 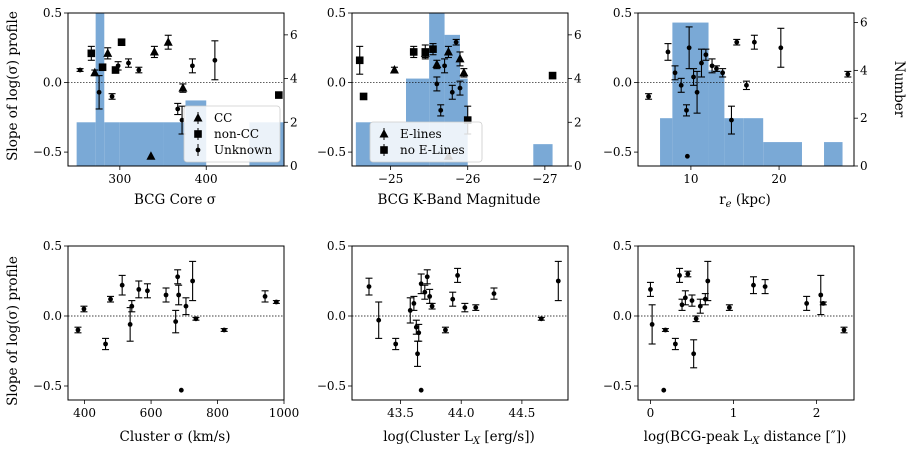 I want to click on xlabel-p6: log(BCG-peak LX distance [″]), so click(x=745, y=438).